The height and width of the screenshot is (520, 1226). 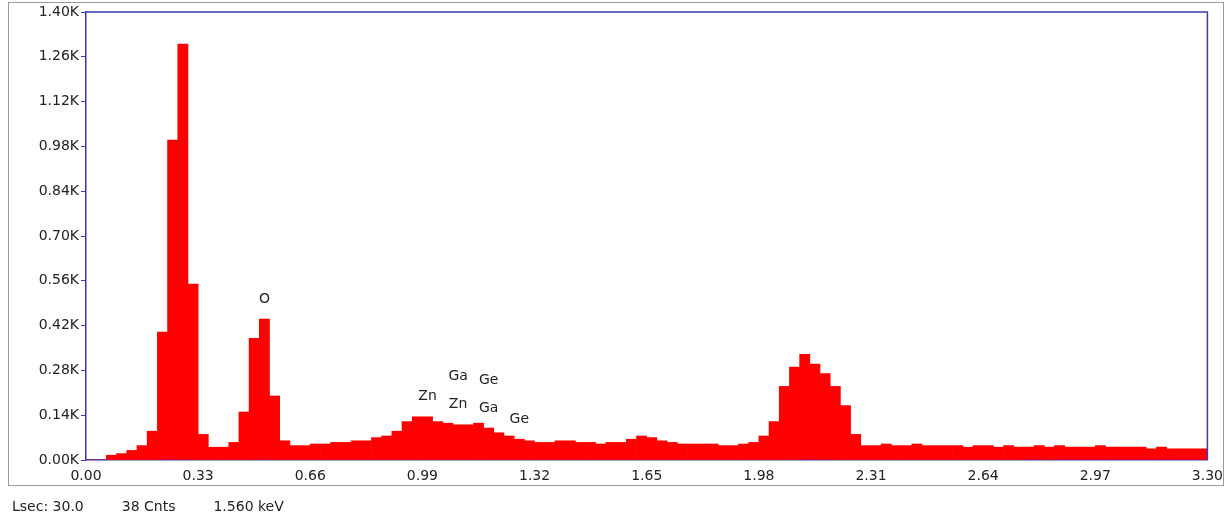 What do you see at coordinates (59, 10) in the screenshot?
I see `y-tick-label: 1.40K` at bounding box center [59, 10].